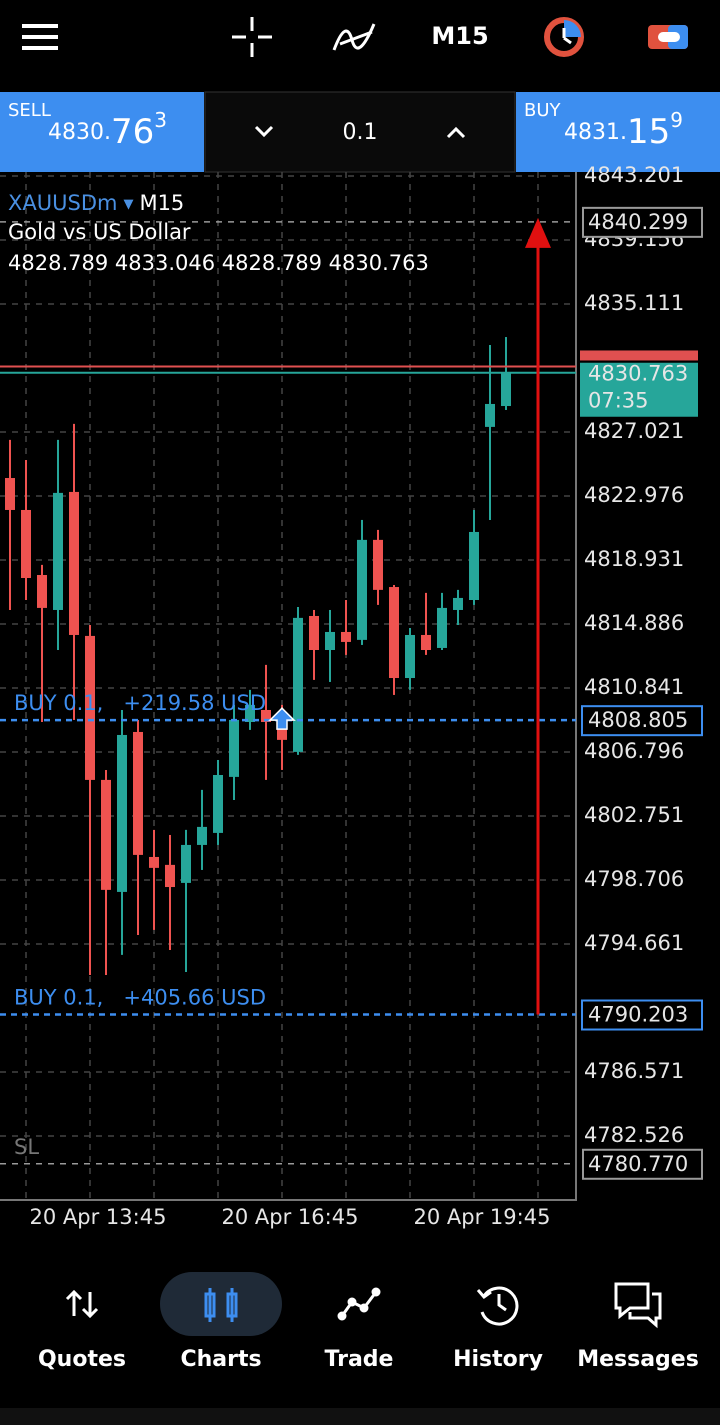 The height and width of the screenshot is (1425, 720). I want to click on y-tick-label: 4843.201, so click(634, 175).